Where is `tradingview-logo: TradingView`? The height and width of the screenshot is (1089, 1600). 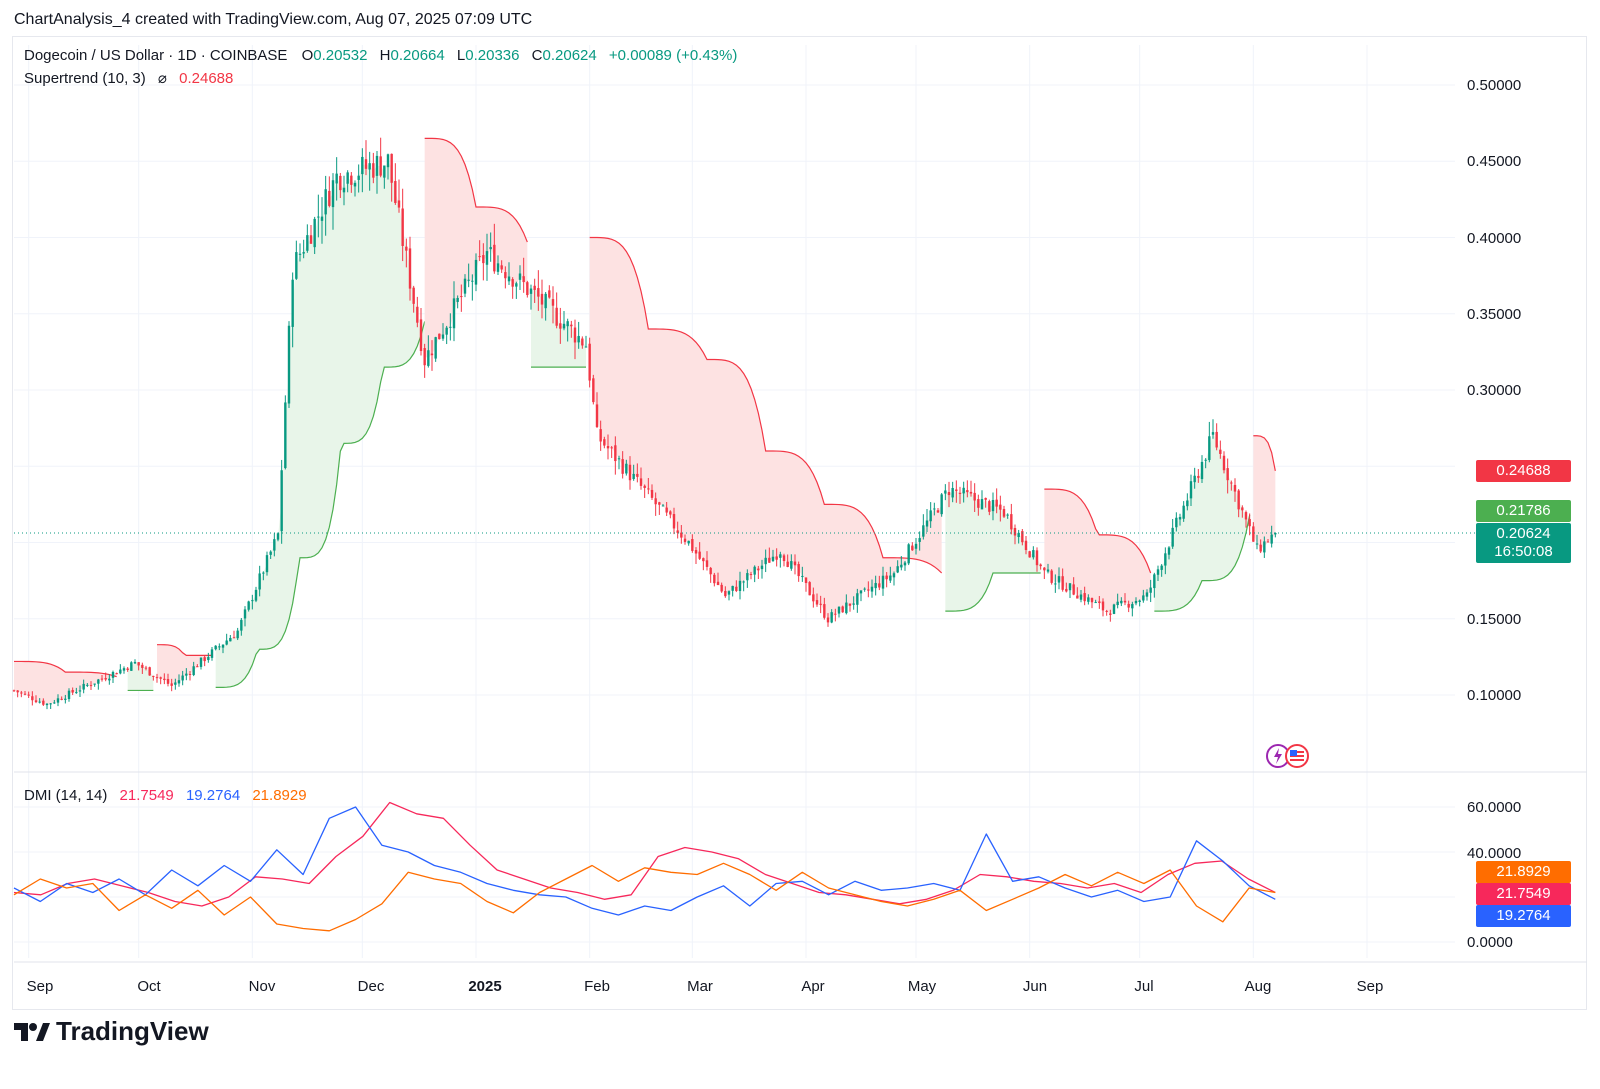
tradingview-logo: TradingView is located at coordinates (111, 1031).